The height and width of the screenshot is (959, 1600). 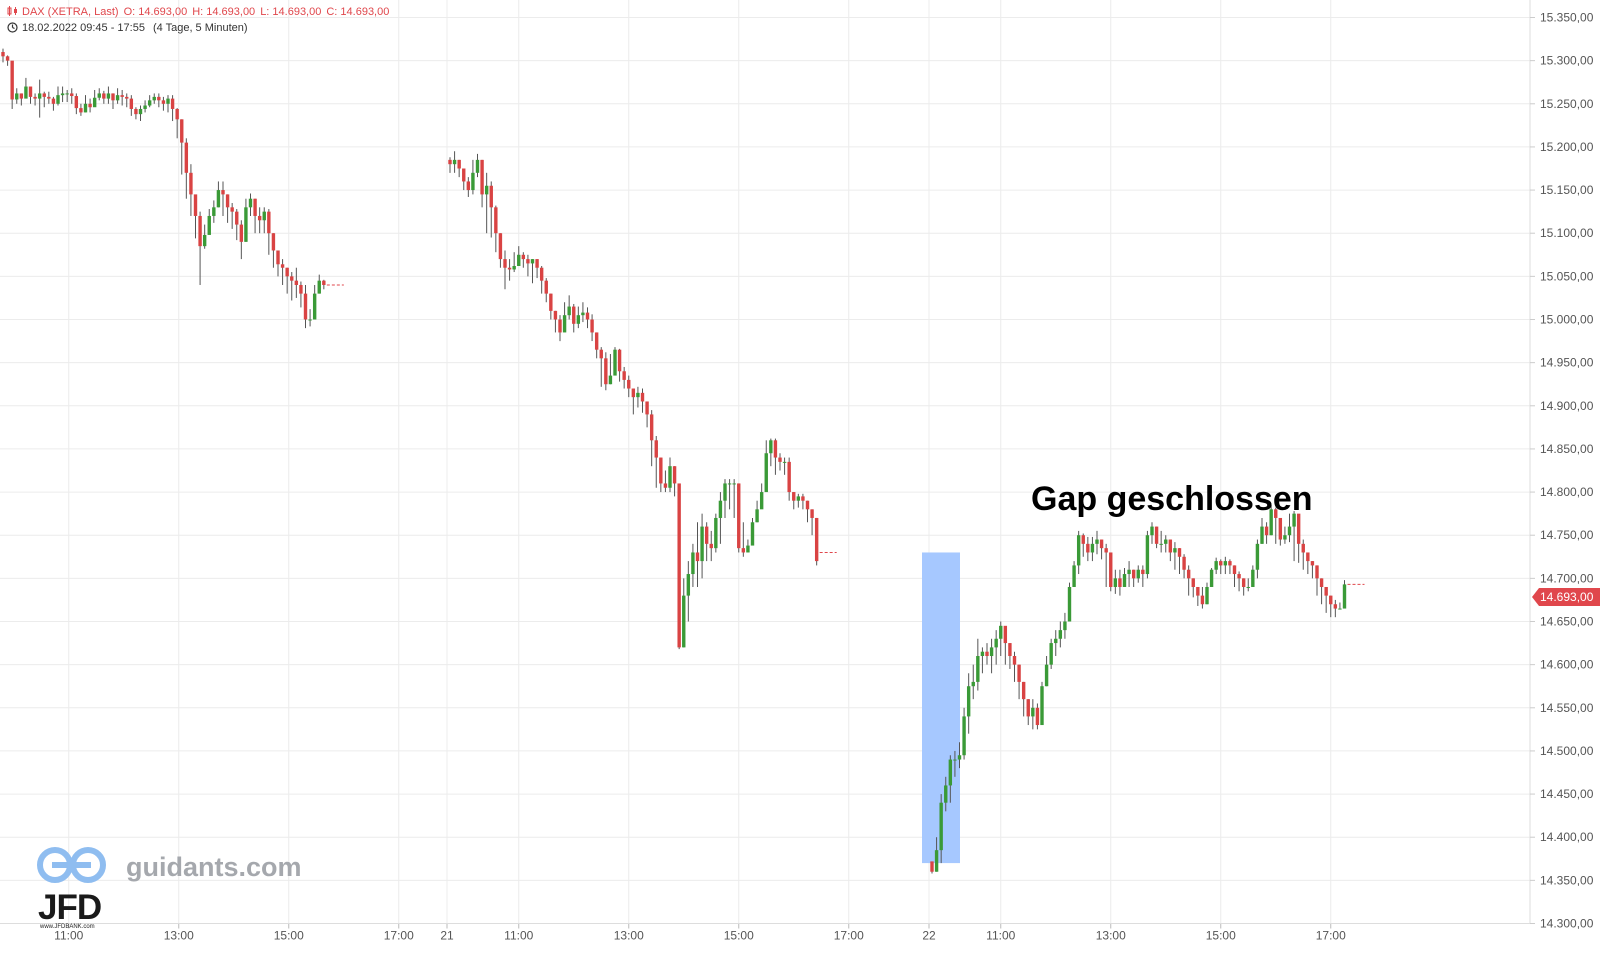 I want to click on x-tick-label: 11:00, so click(x=518, y=936).